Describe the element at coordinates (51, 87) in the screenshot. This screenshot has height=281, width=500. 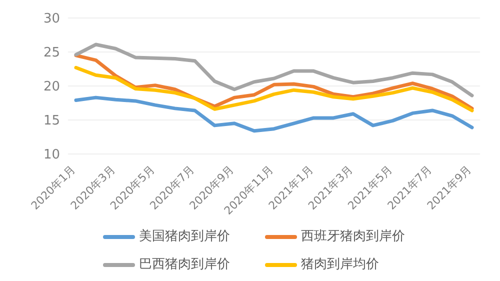
I see `y-tick-label: 20` at that location.